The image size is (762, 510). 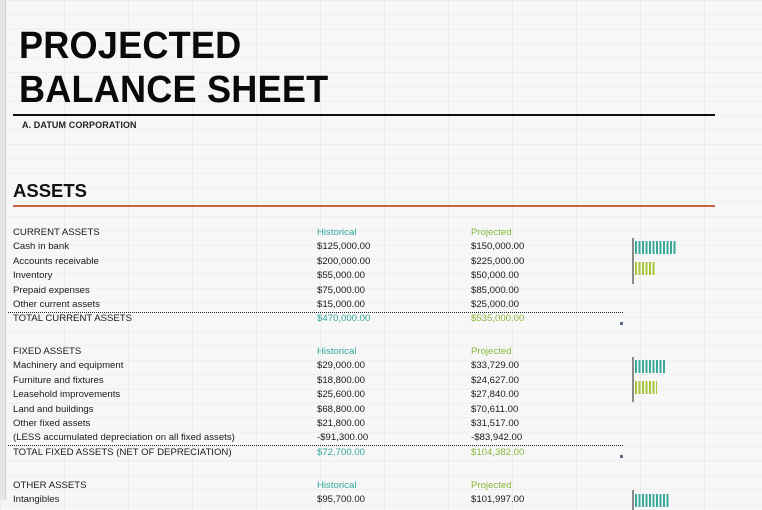 I want to click on historical-value: $21,800.00, so click(x=341, y=423).